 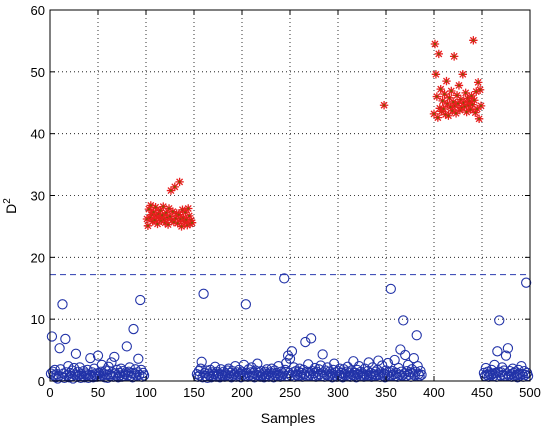 What do you see at coordinates (530, 392) in the screenshot?
I see `x-tick-label: 500` at bounding box center [530, 392].